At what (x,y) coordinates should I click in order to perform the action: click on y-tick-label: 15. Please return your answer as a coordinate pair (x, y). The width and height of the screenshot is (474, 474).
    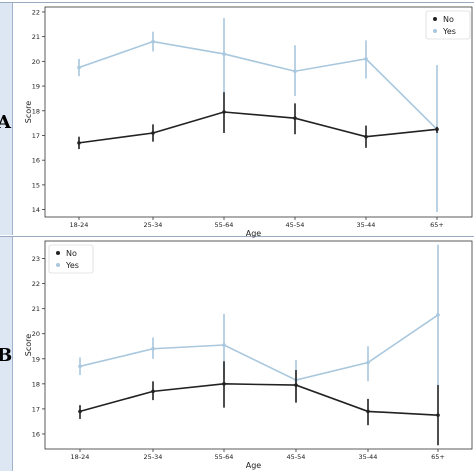
    Looking at the image, I should click on (36, 185).